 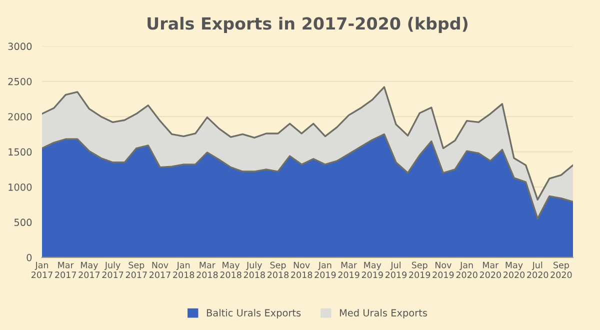 I want to click on y-tick-label: 500, so click(x=23, y=222).